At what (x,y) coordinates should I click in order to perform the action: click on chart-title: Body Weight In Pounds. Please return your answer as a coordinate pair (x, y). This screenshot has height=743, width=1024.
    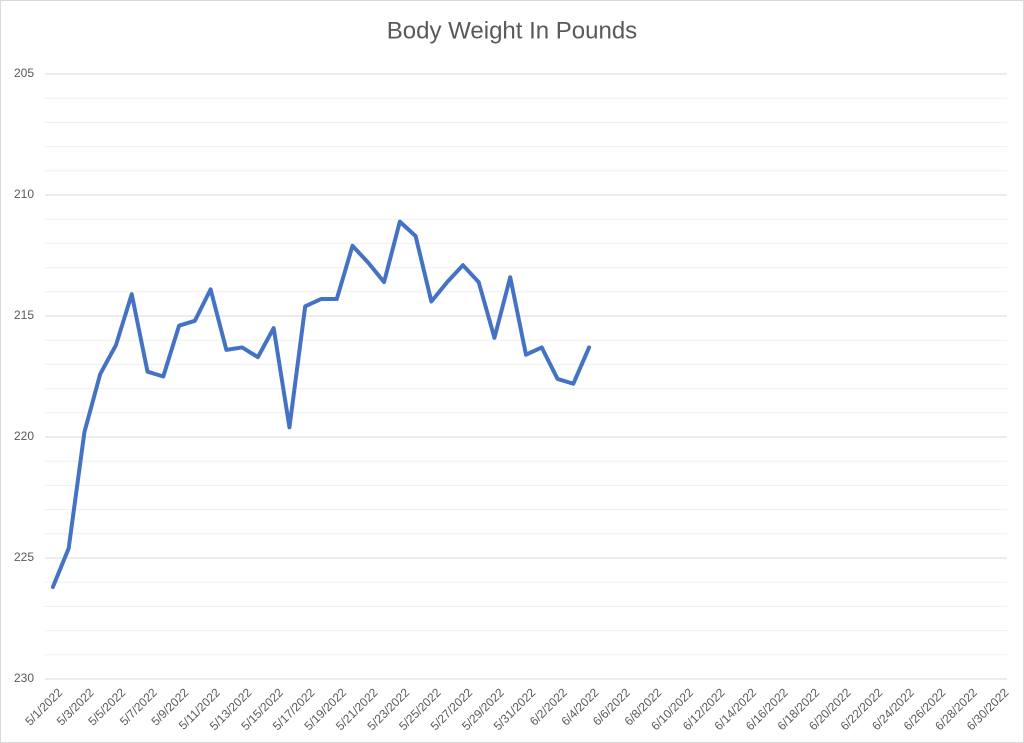
    Looking at the image, I should click on (512, 30).